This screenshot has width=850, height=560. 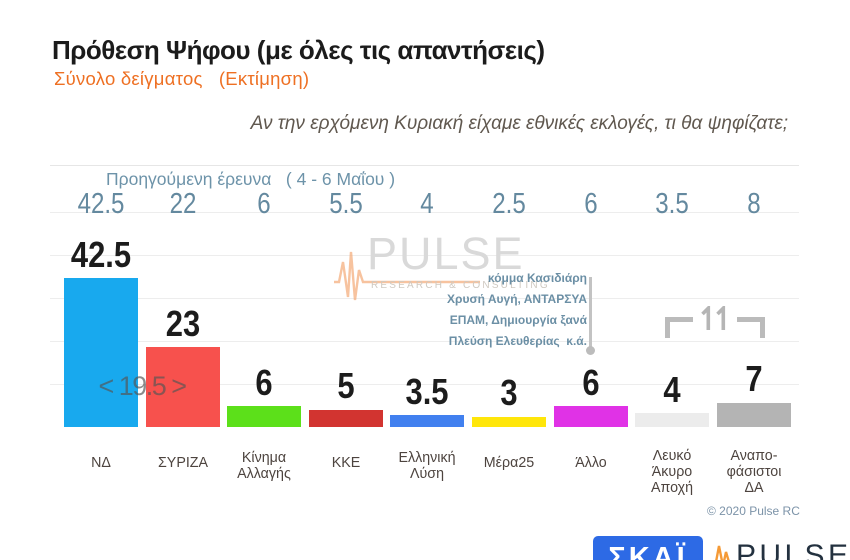 What do you see at coordinates (647, 550) in the screenshot?
I see `svg-text: ΣΚΑΪ` at bounding box center [647, 550].